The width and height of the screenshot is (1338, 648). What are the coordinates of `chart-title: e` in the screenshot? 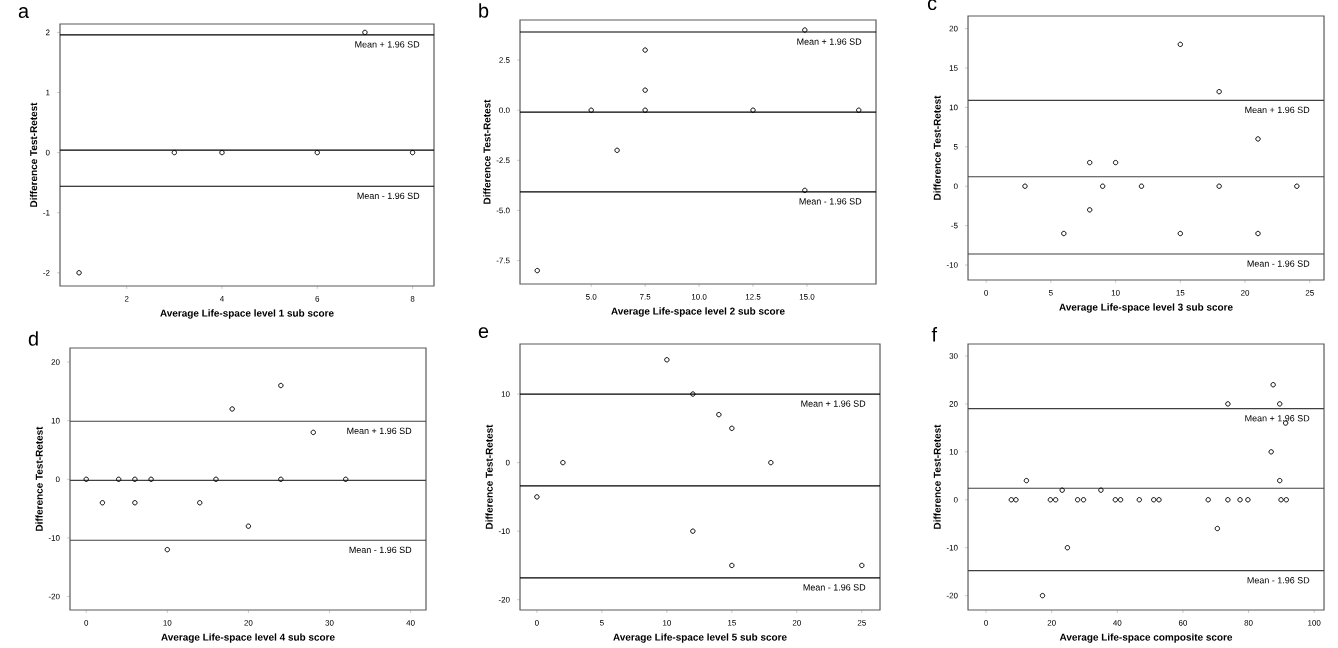 It's located at (483, 333).